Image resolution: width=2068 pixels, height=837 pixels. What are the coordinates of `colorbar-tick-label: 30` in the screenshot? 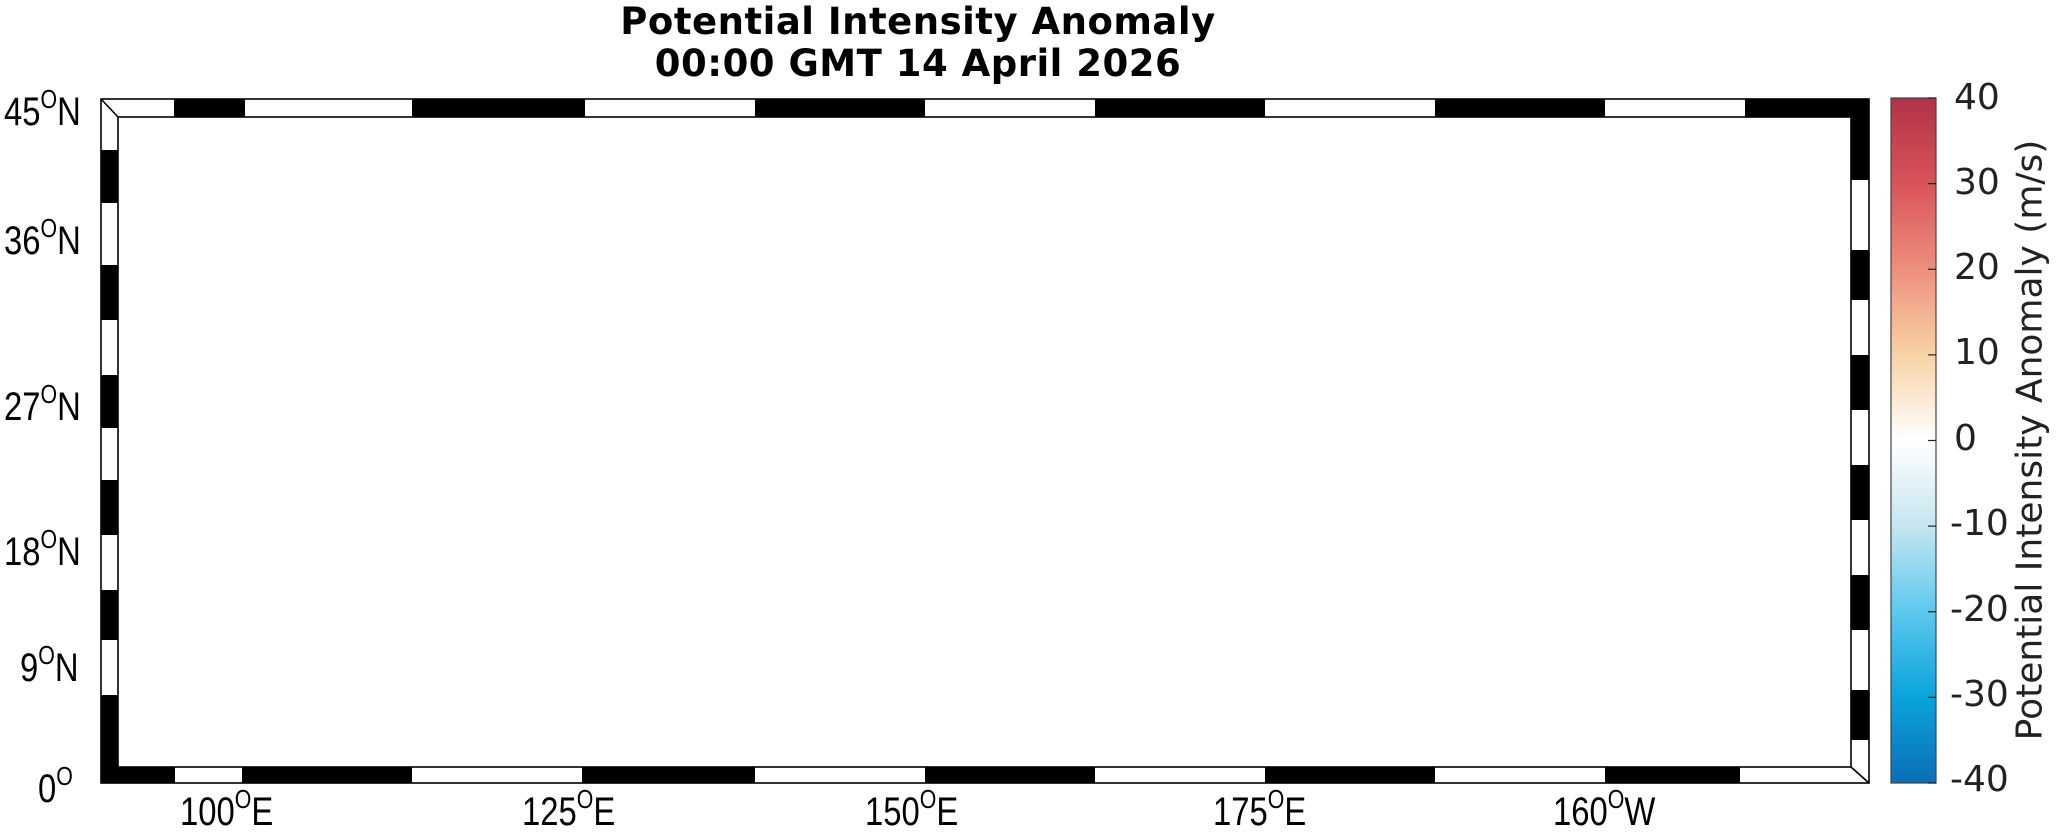 It's located at (1977, 182).